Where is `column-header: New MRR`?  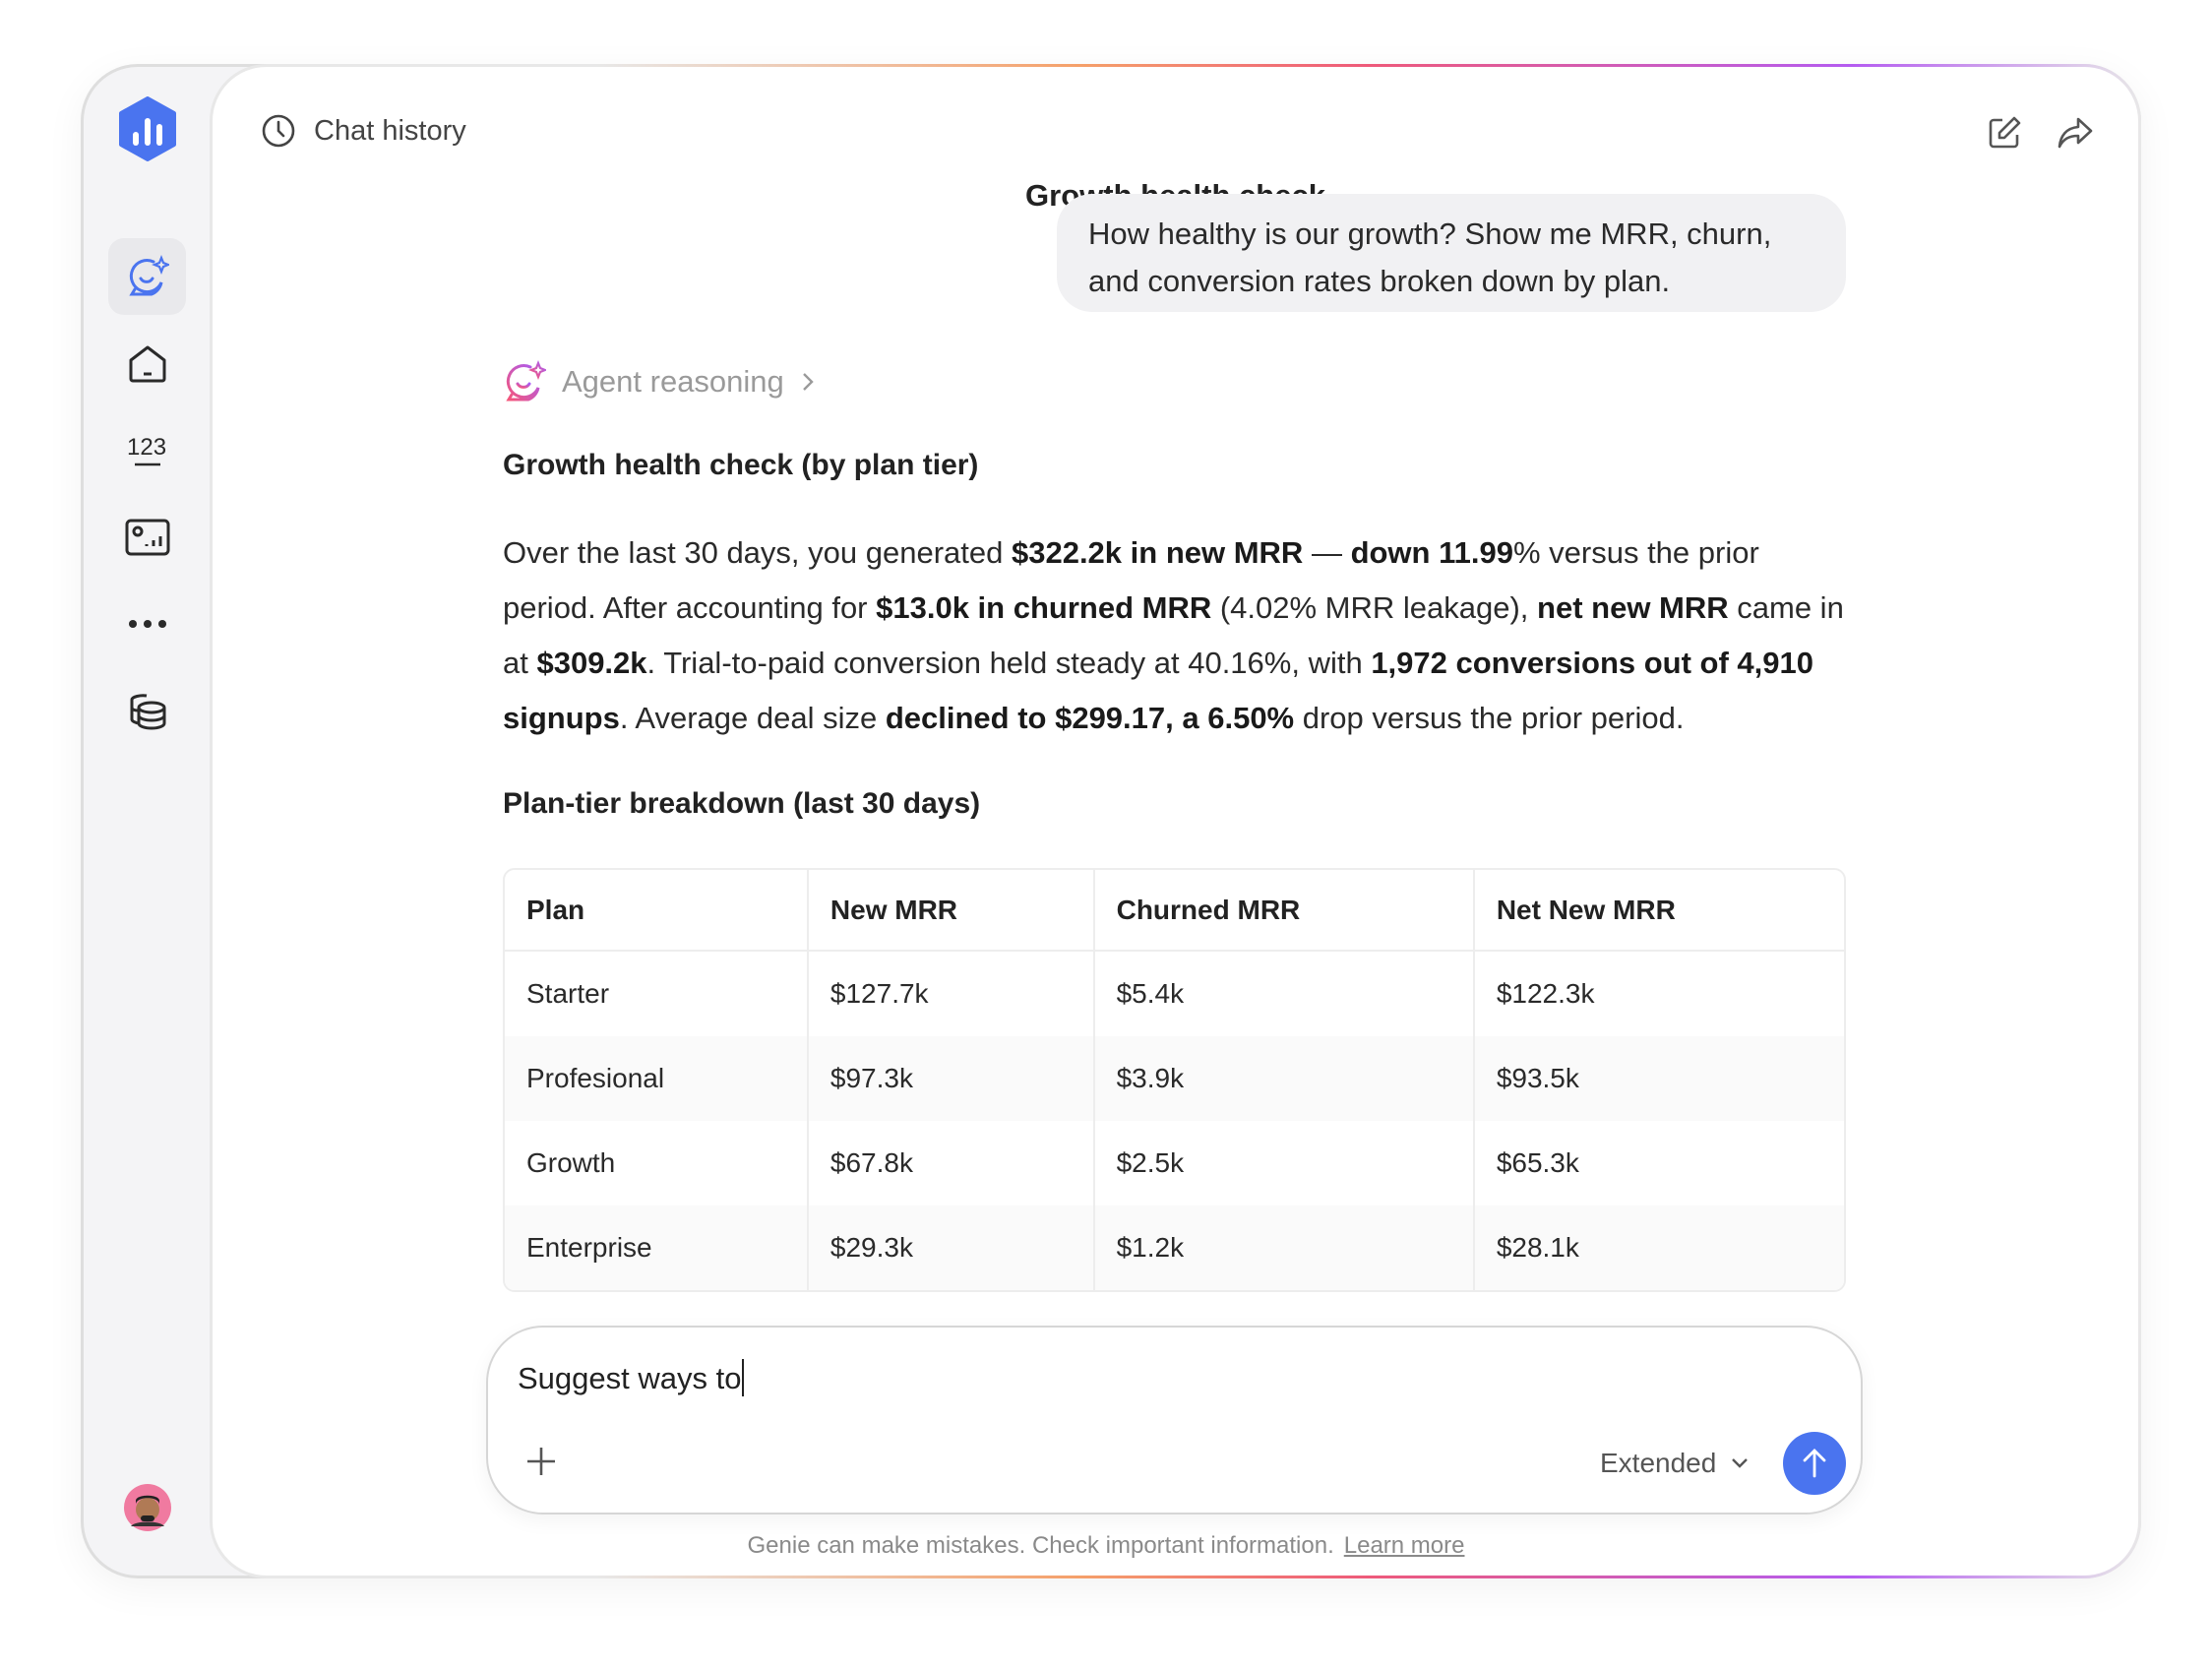
column-header: New MRR is located at coordinates (951, 911).